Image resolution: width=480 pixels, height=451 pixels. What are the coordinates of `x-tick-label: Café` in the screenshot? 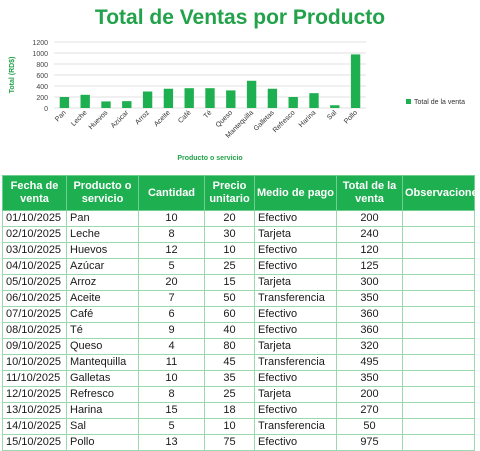 It's located at (184, 116).